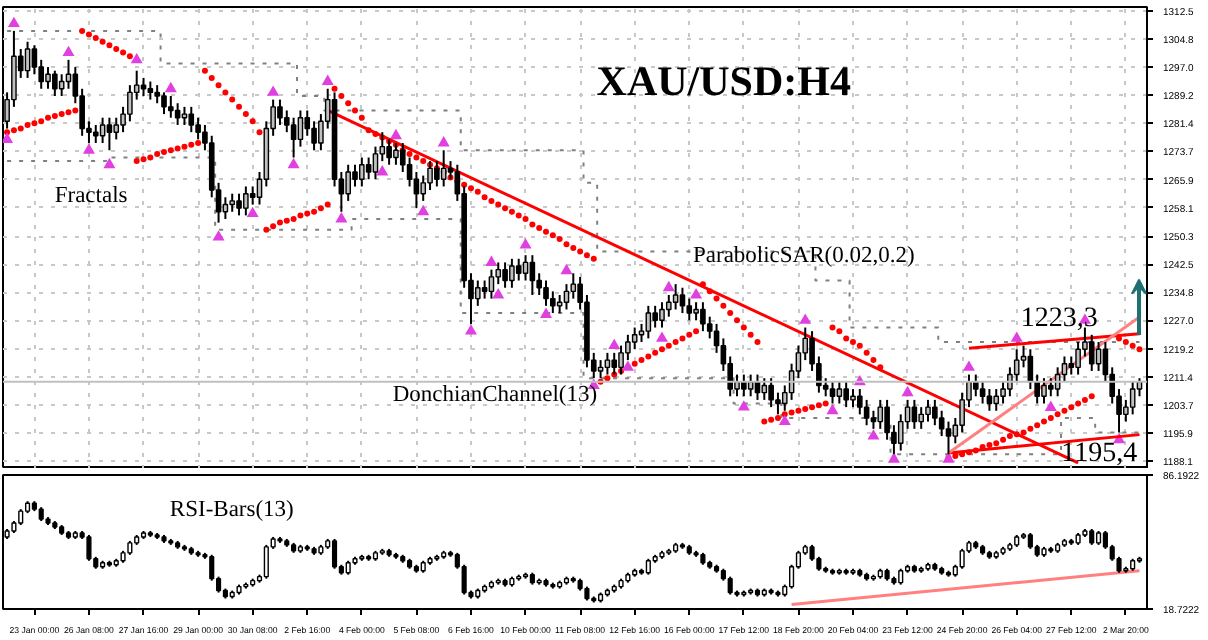 This screenshot has width=1208, height=640. What do you see at coordinates (91, 196) in the screenshot?
I see `annotation: Fractals` at bounding box center [91, 196].